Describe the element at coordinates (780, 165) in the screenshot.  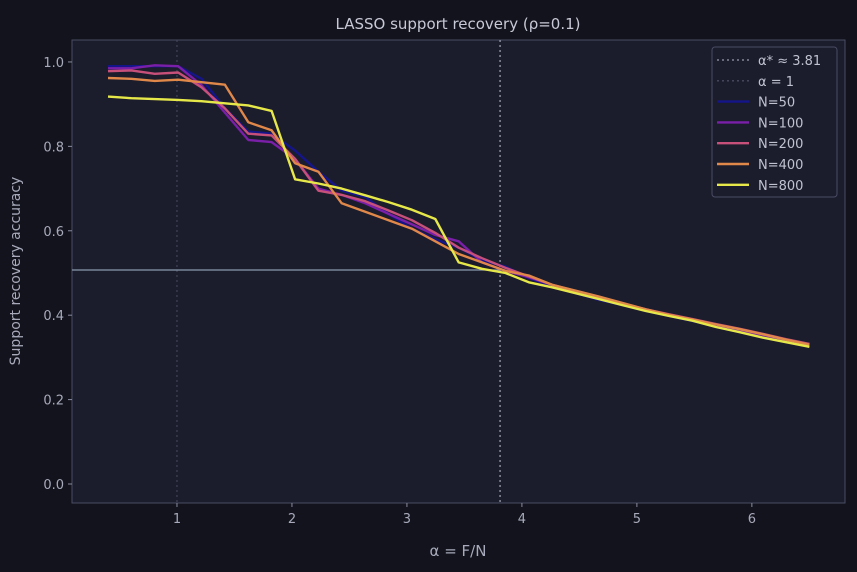
I see `legend-label: N=400` at that location.